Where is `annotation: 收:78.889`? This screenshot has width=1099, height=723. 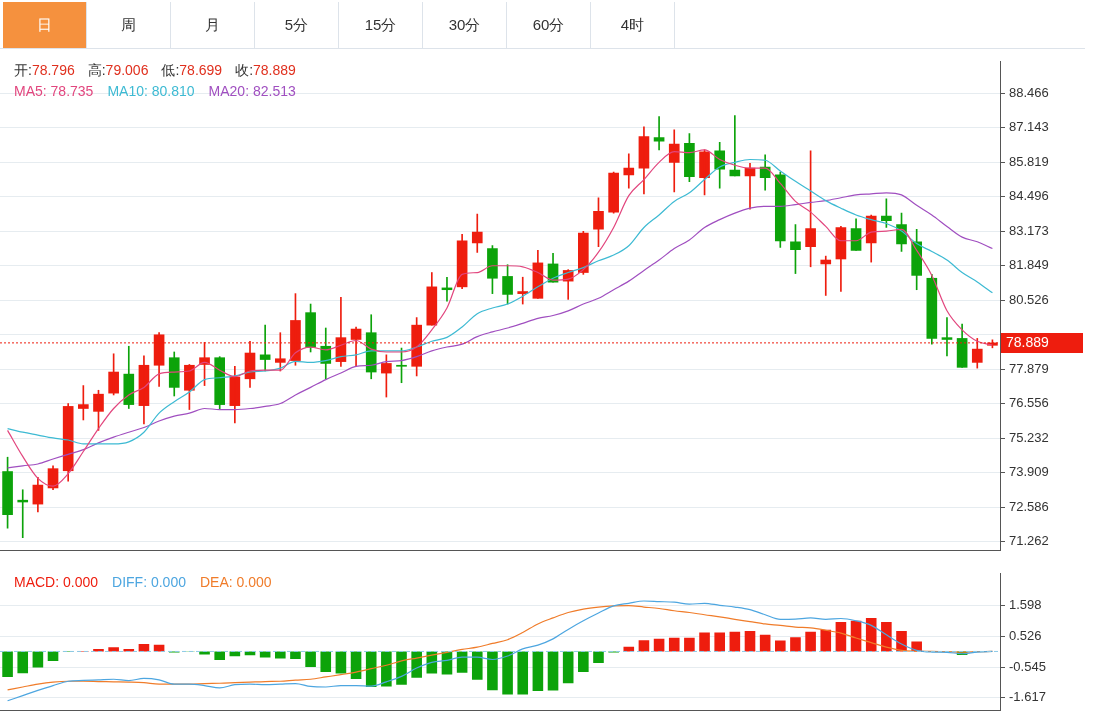 annotation: 收:78.889 is located at coordinates (265, 70).